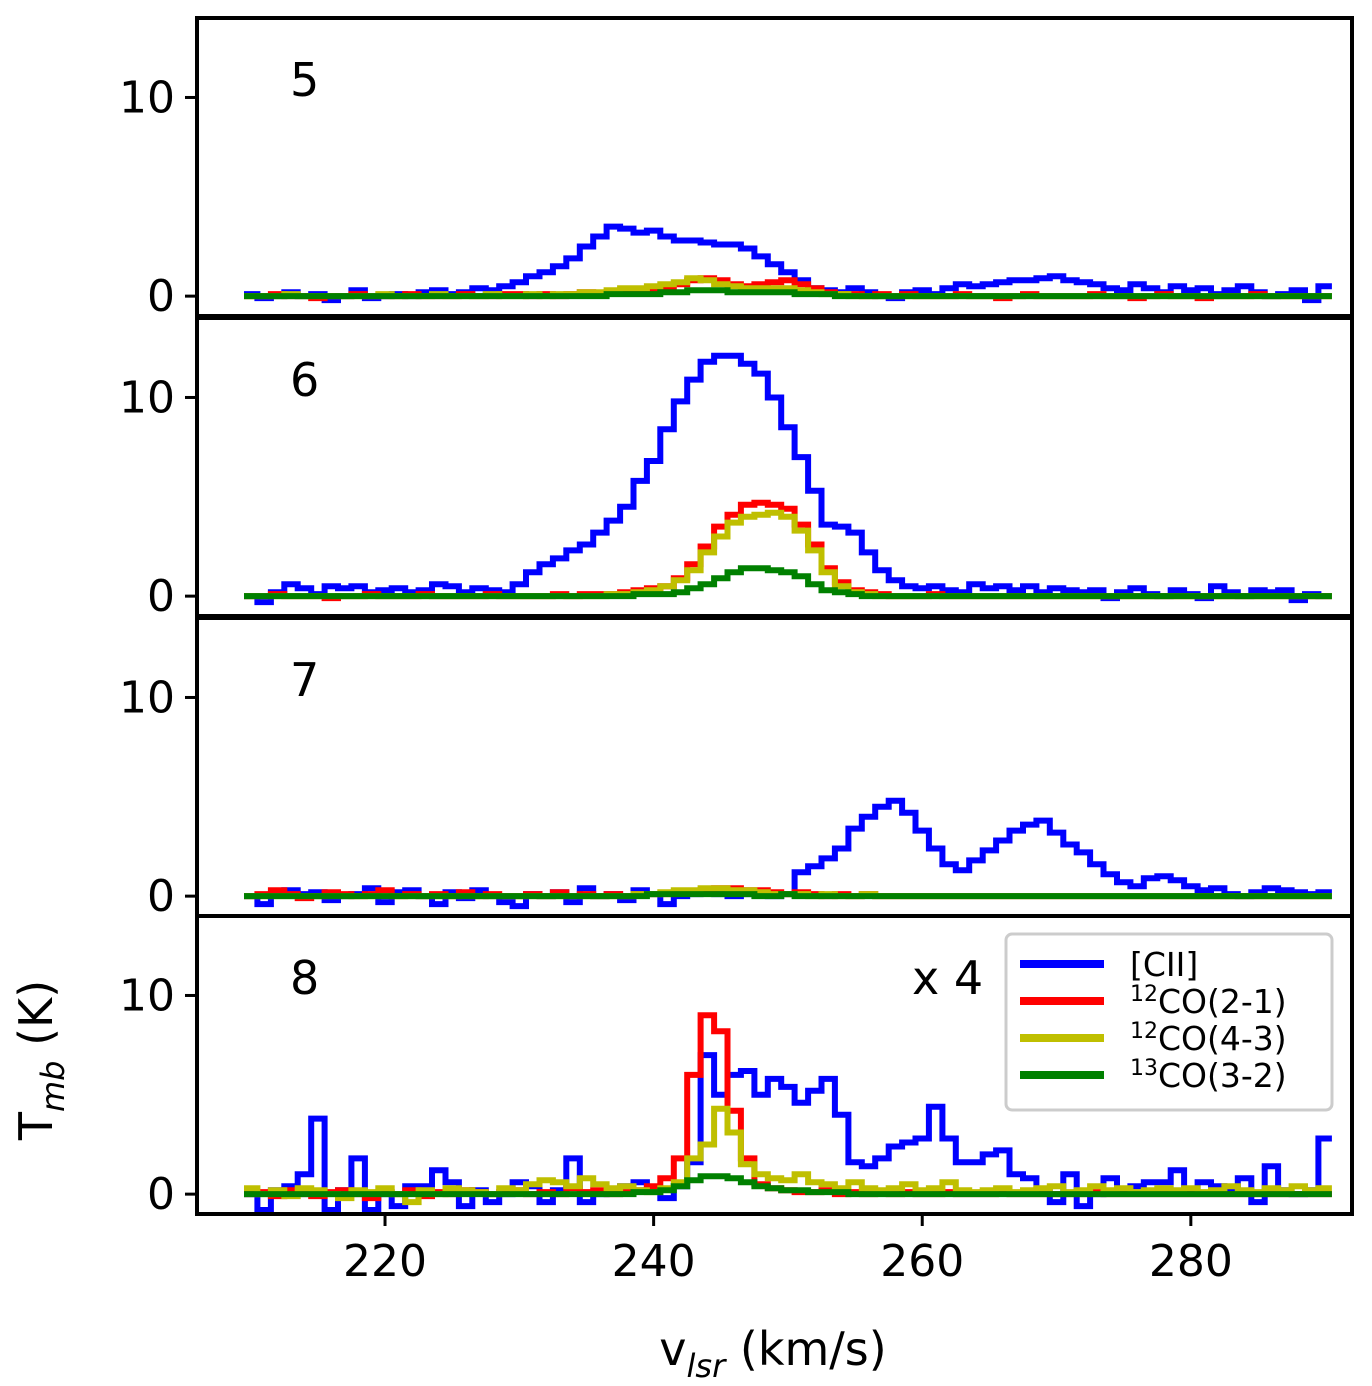 The height and width of the screenshot is (1386, 1372). What do you see at coordinates (385, 1261) in the screenshot?
I see `x-tick-label: 220` at bounding box center [385, 1261].